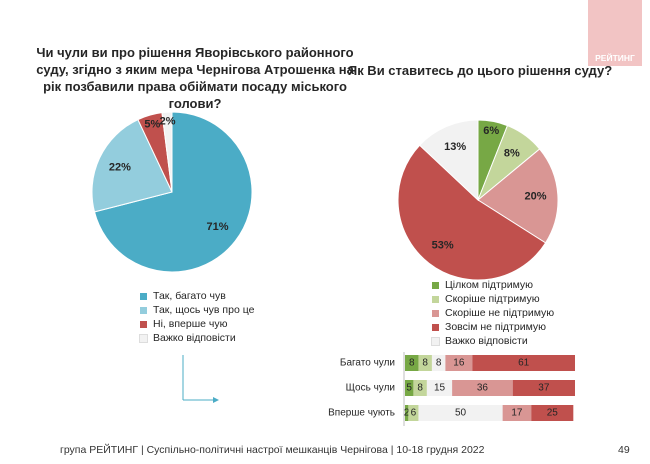 This screenshot has width=650, height=464. What do you see at coordinates (455, 147) in the screenshot?
I see `data-label: 13%` at bounding box center [455, 147].